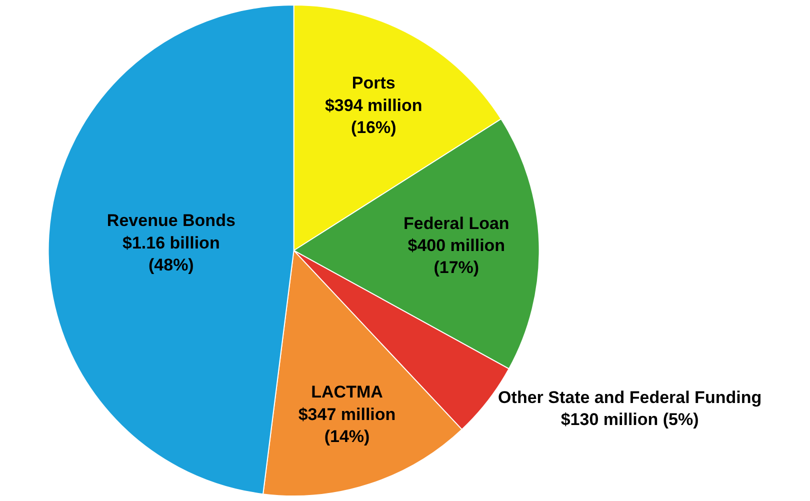  What do you see at coordinates (630, 398) in the screenshot?
I see `slice-label: Other State and Federal Funding` at bounding box center [630, 398].